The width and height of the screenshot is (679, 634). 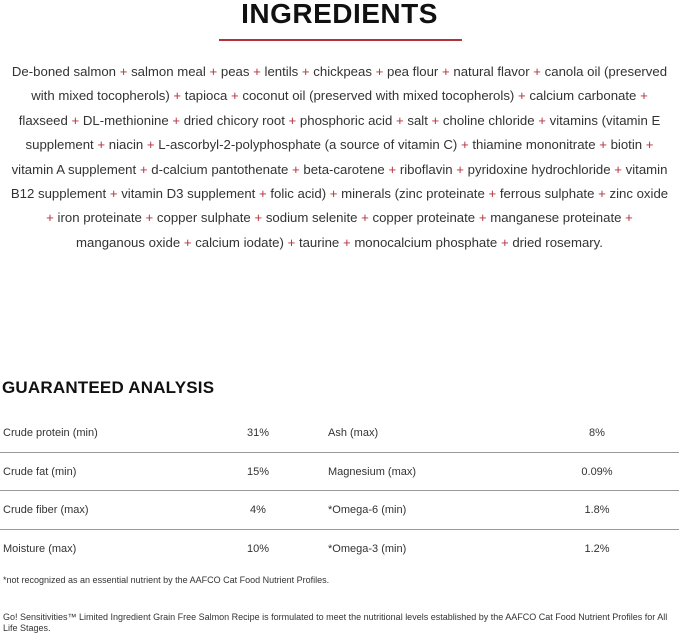 What do you see at coordinates (488, 120) in the screenshot?
I see `ingredient-item: choline chloride` at bounding box center [488, 120].